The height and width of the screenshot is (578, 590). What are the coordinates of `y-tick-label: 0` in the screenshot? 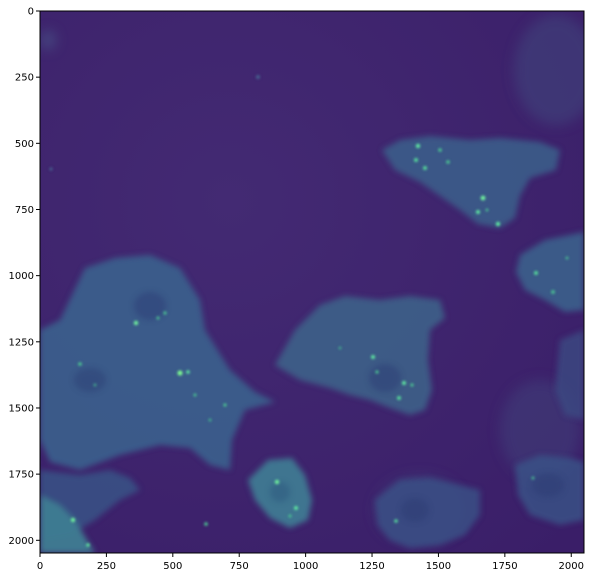 It's located at (31, 12).